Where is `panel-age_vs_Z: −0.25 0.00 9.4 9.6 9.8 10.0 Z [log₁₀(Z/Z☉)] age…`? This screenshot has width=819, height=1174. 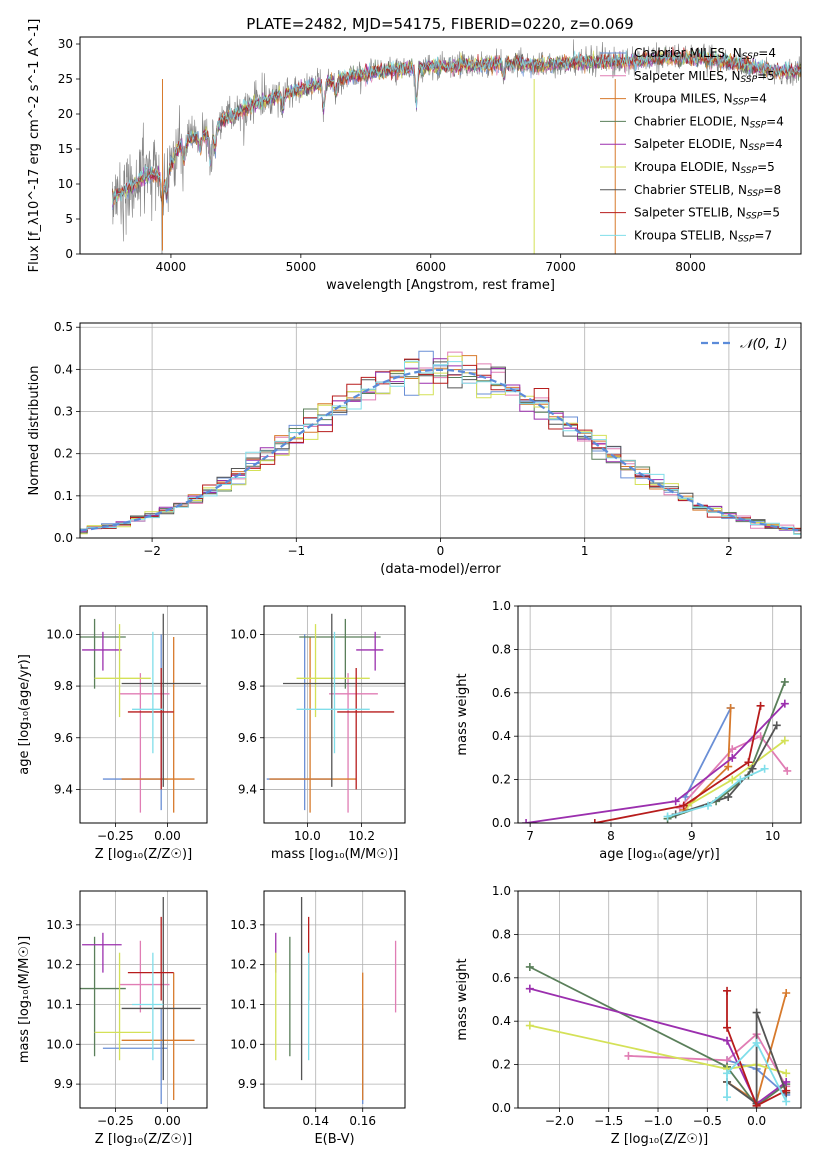
panel-age_vs_Z: −0.25 0.00 9.4 9.6 9.8 10.0 Z [log₁₀(Z/Z☉)] age… is located at coordinates (112, 733).